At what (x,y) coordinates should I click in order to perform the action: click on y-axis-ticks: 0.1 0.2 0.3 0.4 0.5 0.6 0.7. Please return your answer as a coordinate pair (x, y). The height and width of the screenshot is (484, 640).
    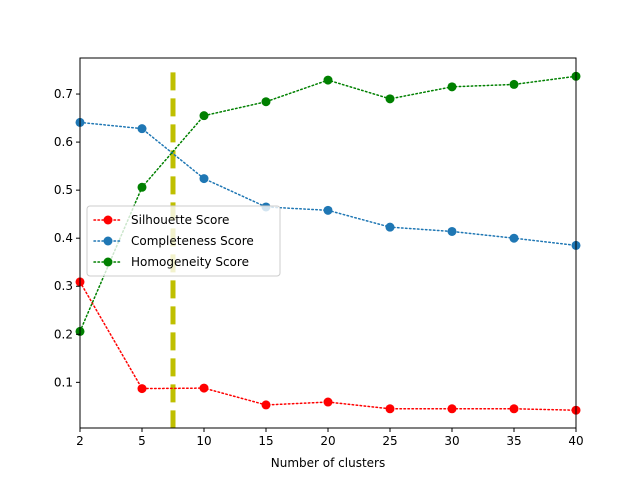
    Looking at the image, I should click on (67, 238).